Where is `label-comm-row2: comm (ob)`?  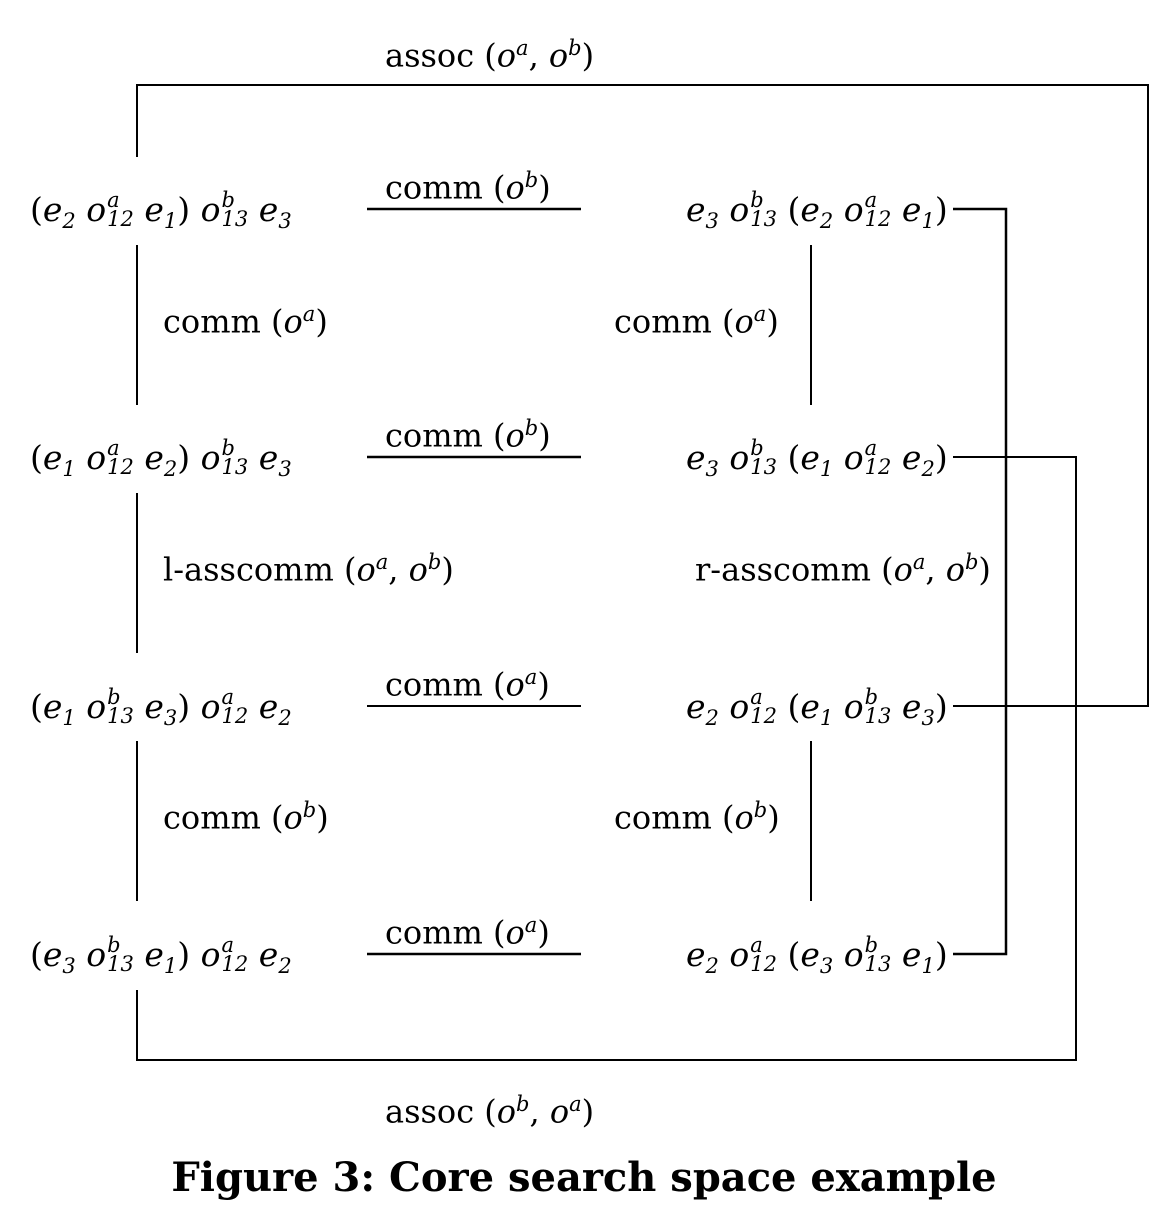 label-comm-row2: comm (ob) is located at coordinates (468, 435).